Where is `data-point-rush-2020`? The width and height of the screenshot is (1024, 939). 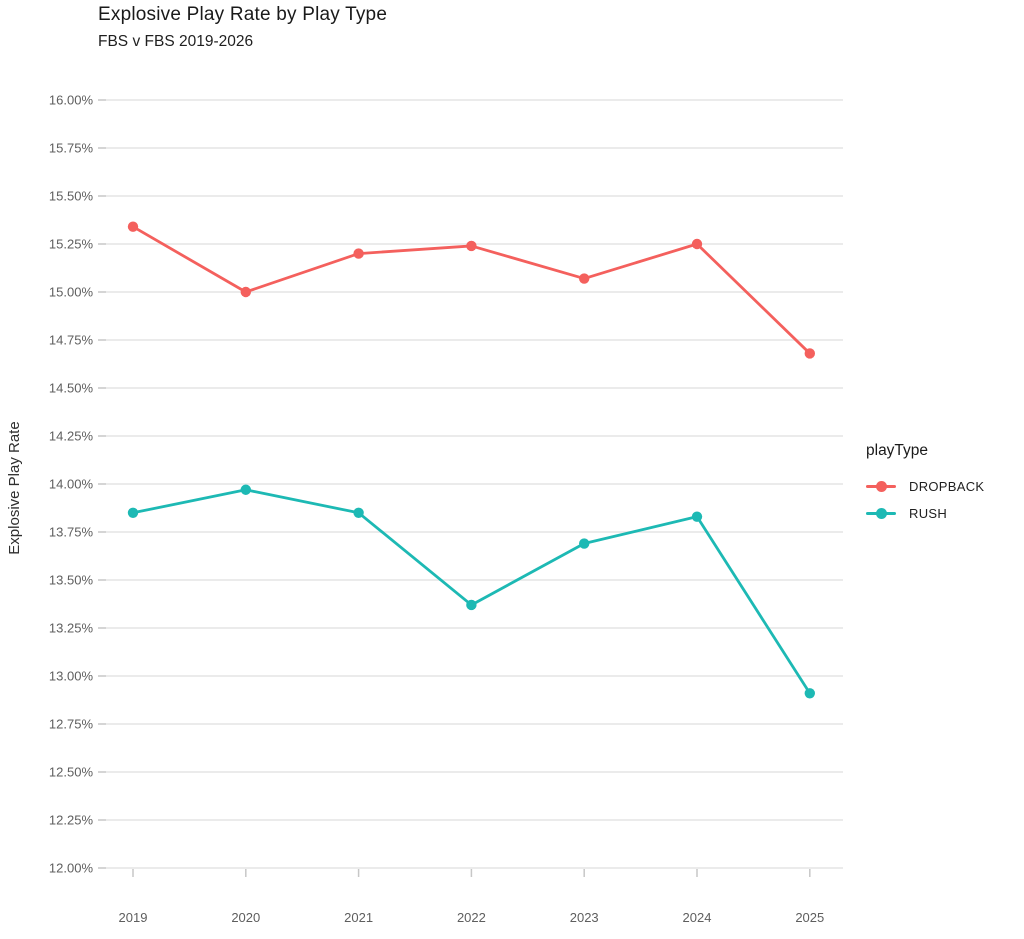 data-point-rush-2020 is located at coordinates (245, 489).